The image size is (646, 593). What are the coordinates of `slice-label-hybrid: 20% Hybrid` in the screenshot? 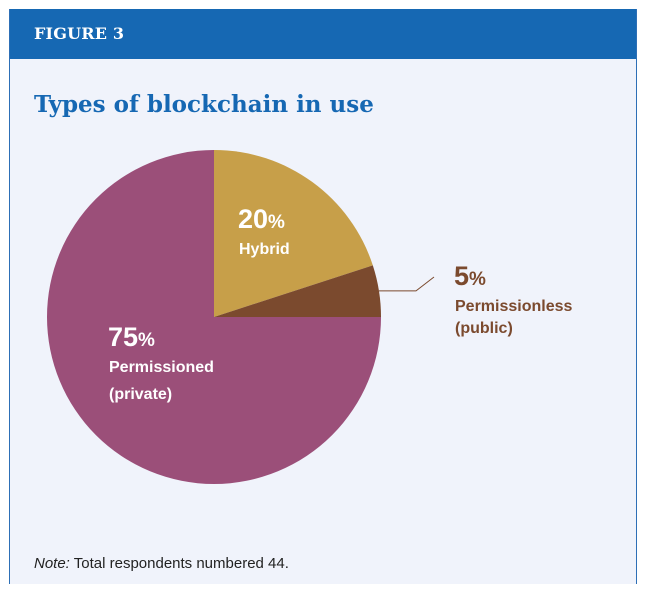 It's located at (264, 231).